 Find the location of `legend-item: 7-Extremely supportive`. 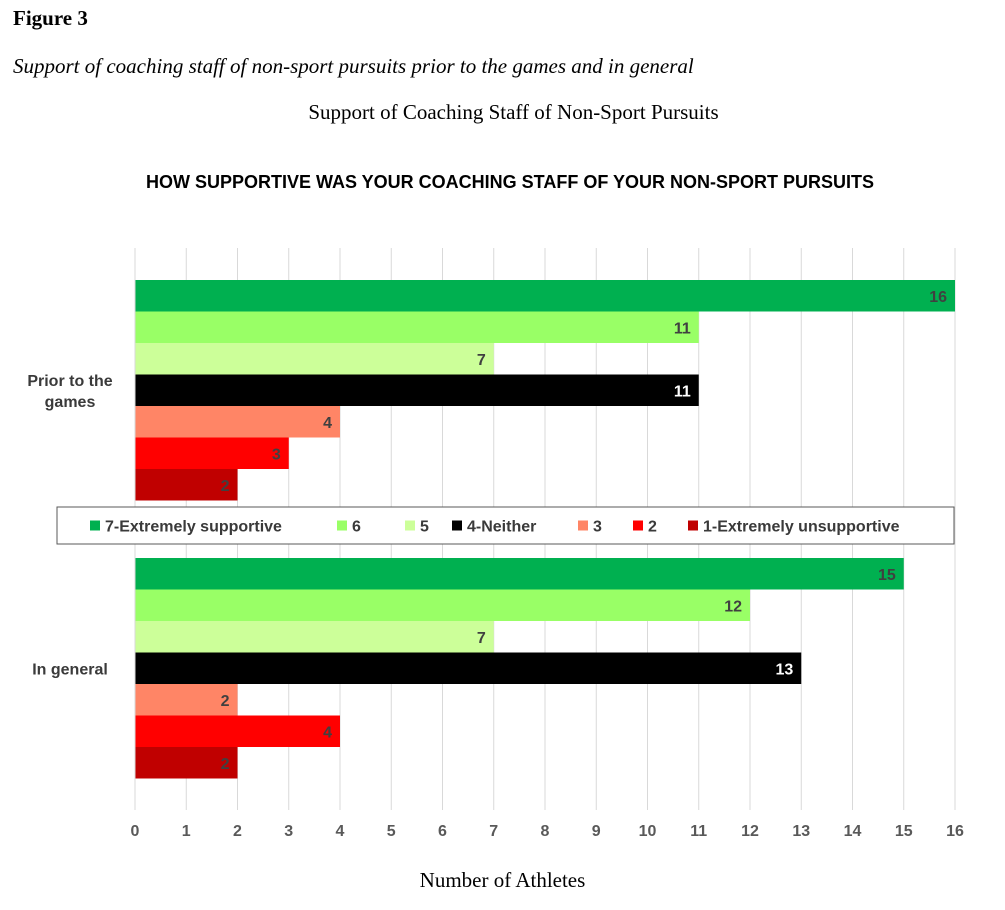

legend-item: 7-Extremely supportive is located at coordinates (193, 527).